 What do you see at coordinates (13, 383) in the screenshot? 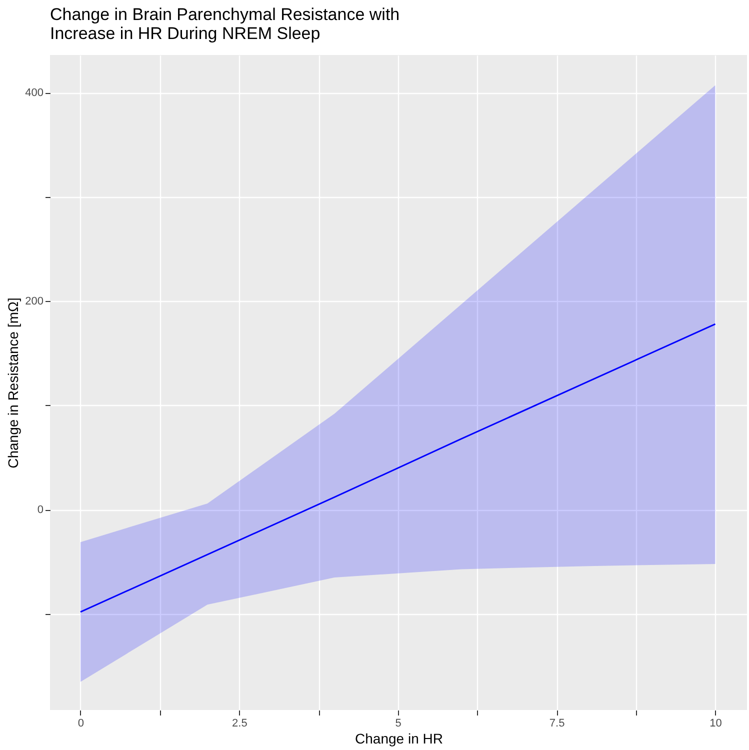
I see `y-axis-title: Change in Resistance [mΩ]` at bounding box center [13, 383].